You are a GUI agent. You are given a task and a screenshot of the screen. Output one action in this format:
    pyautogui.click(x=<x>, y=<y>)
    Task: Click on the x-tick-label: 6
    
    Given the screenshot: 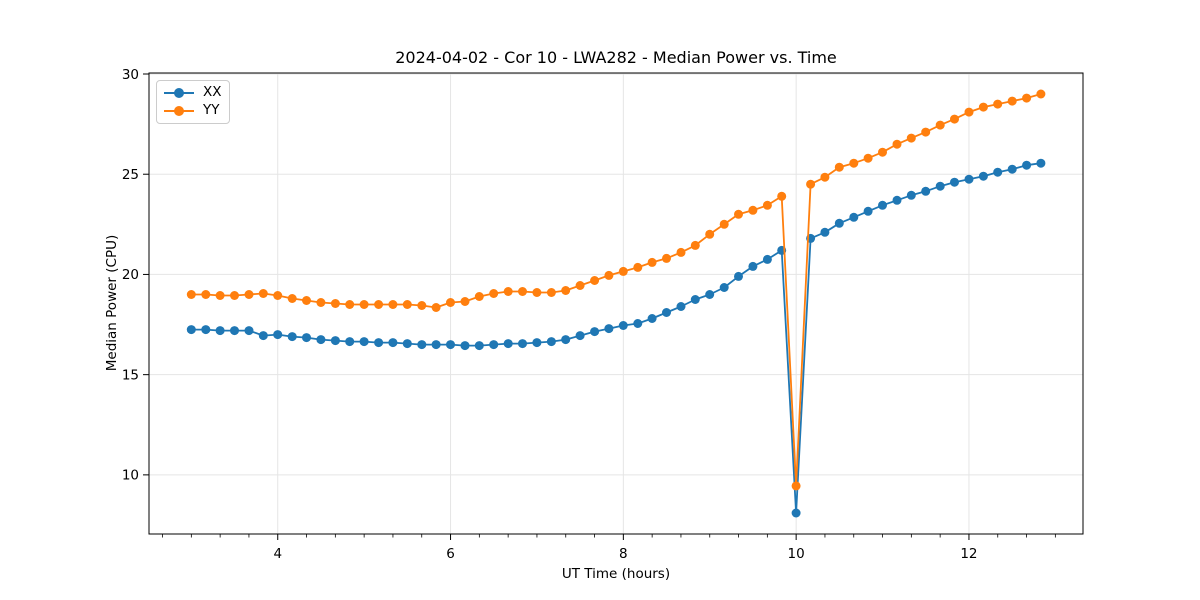 What is the action you would take?
    pyautogui.click(x=450, y=554)
    